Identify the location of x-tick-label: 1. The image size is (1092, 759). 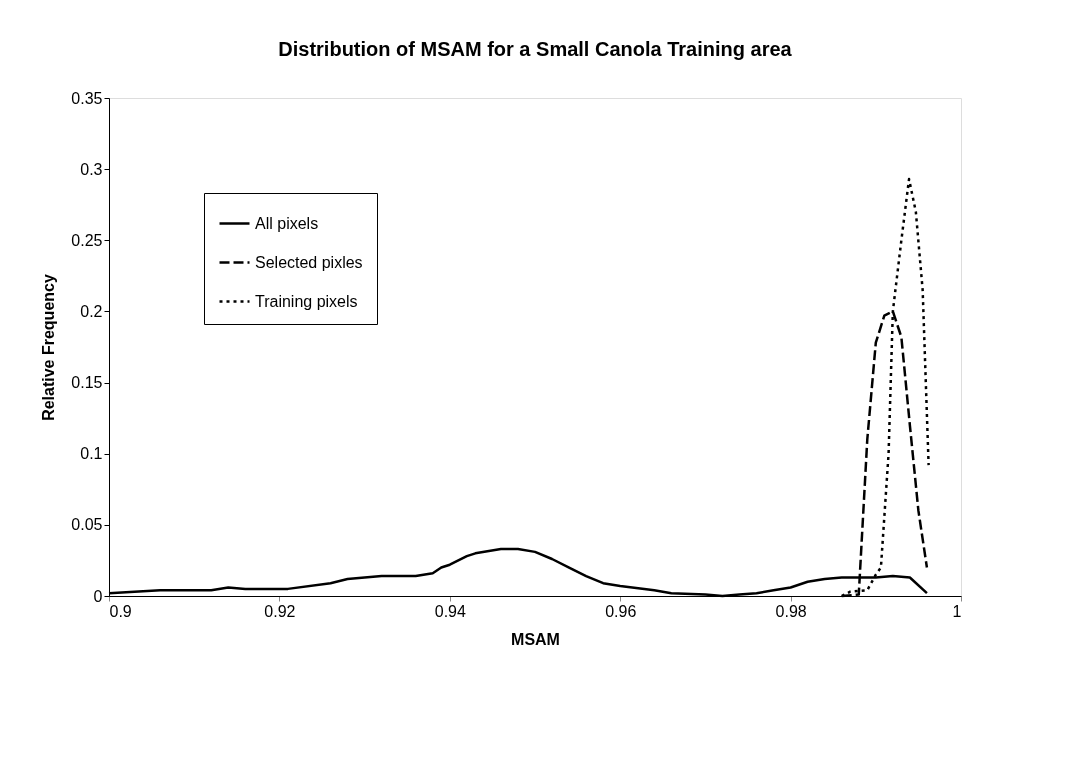
(957, 611).